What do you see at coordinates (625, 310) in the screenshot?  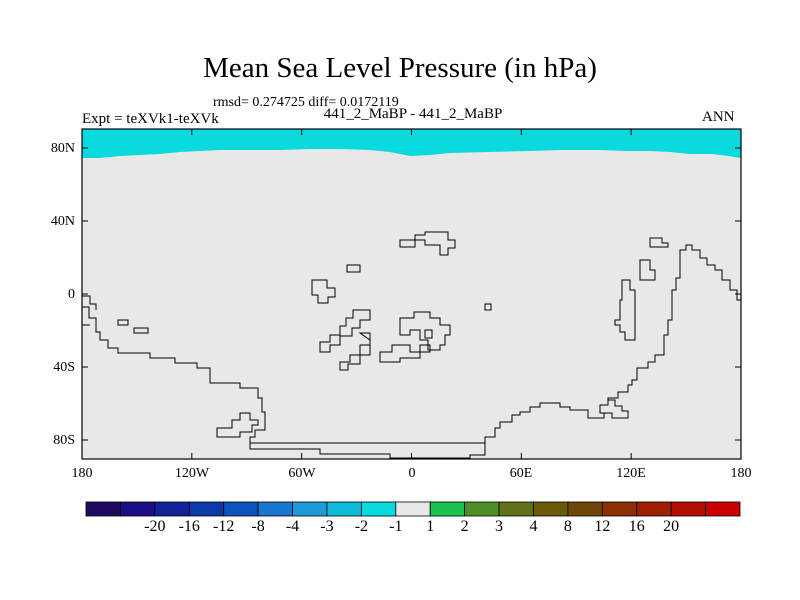 I see `feature-d` at bounding box center [625, 310].